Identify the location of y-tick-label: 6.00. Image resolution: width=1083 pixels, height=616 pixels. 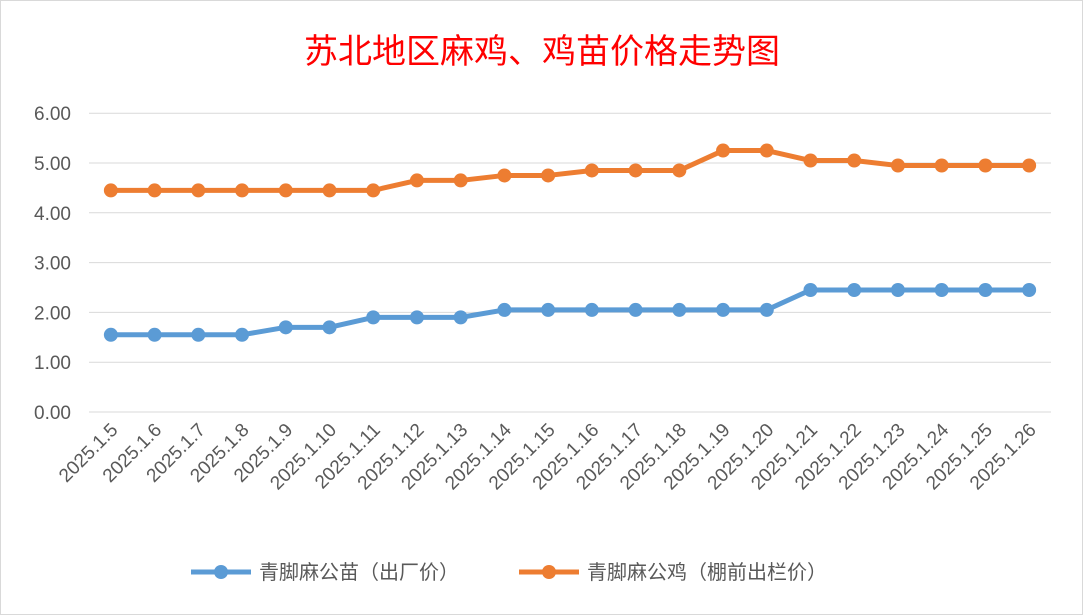
(52, 114).